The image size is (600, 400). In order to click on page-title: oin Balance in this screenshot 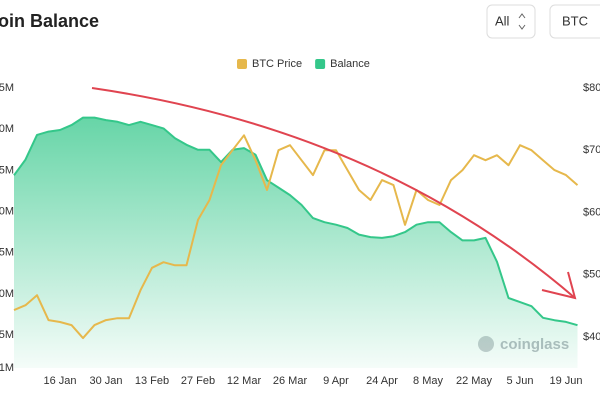, I will do `click(49, 21)`.